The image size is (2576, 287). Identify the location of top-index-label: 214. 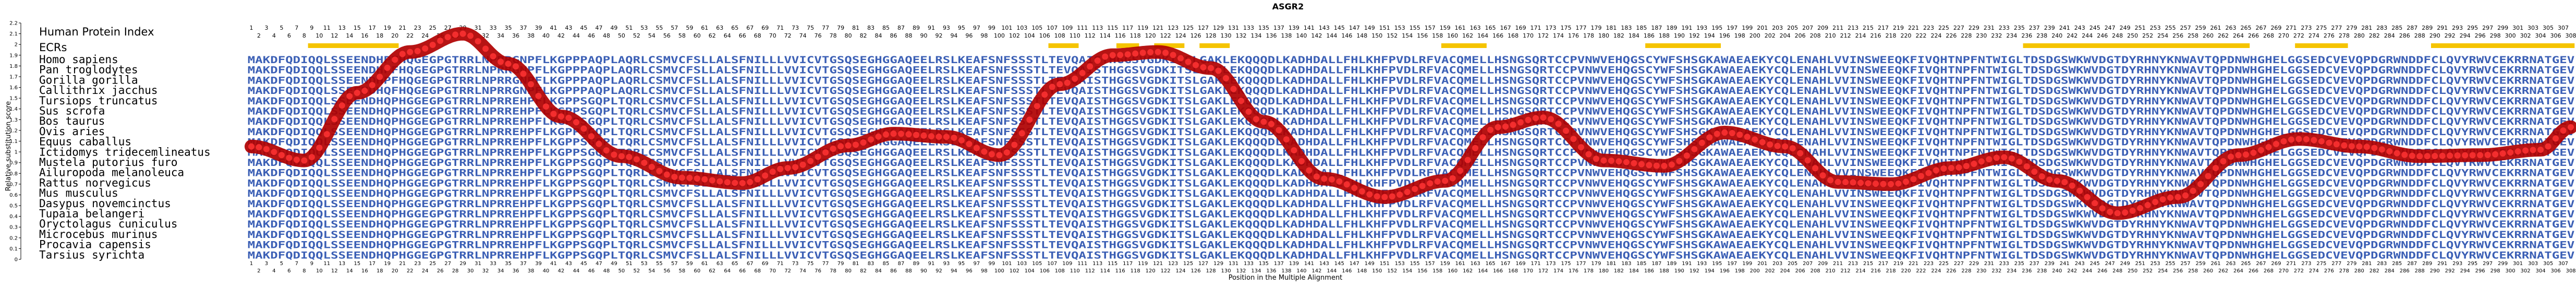
(1860, 36).